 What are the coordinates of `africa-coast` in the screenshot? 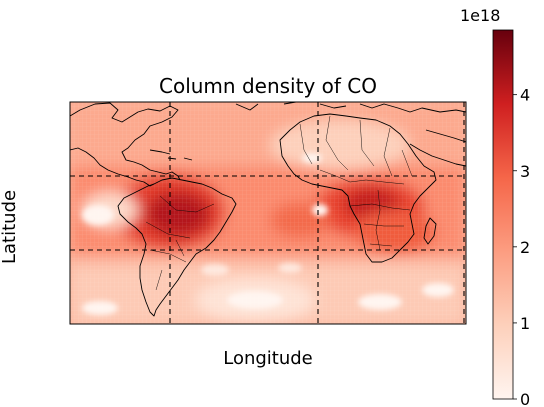 It's located at (358, 188).